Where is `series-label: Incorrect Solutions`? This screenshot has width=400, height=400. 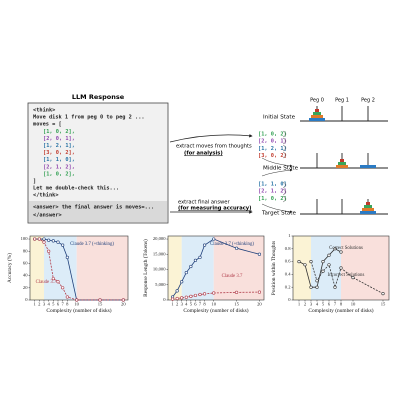 series-label: Incorrect Solutions is located at coordinates (346, 275).